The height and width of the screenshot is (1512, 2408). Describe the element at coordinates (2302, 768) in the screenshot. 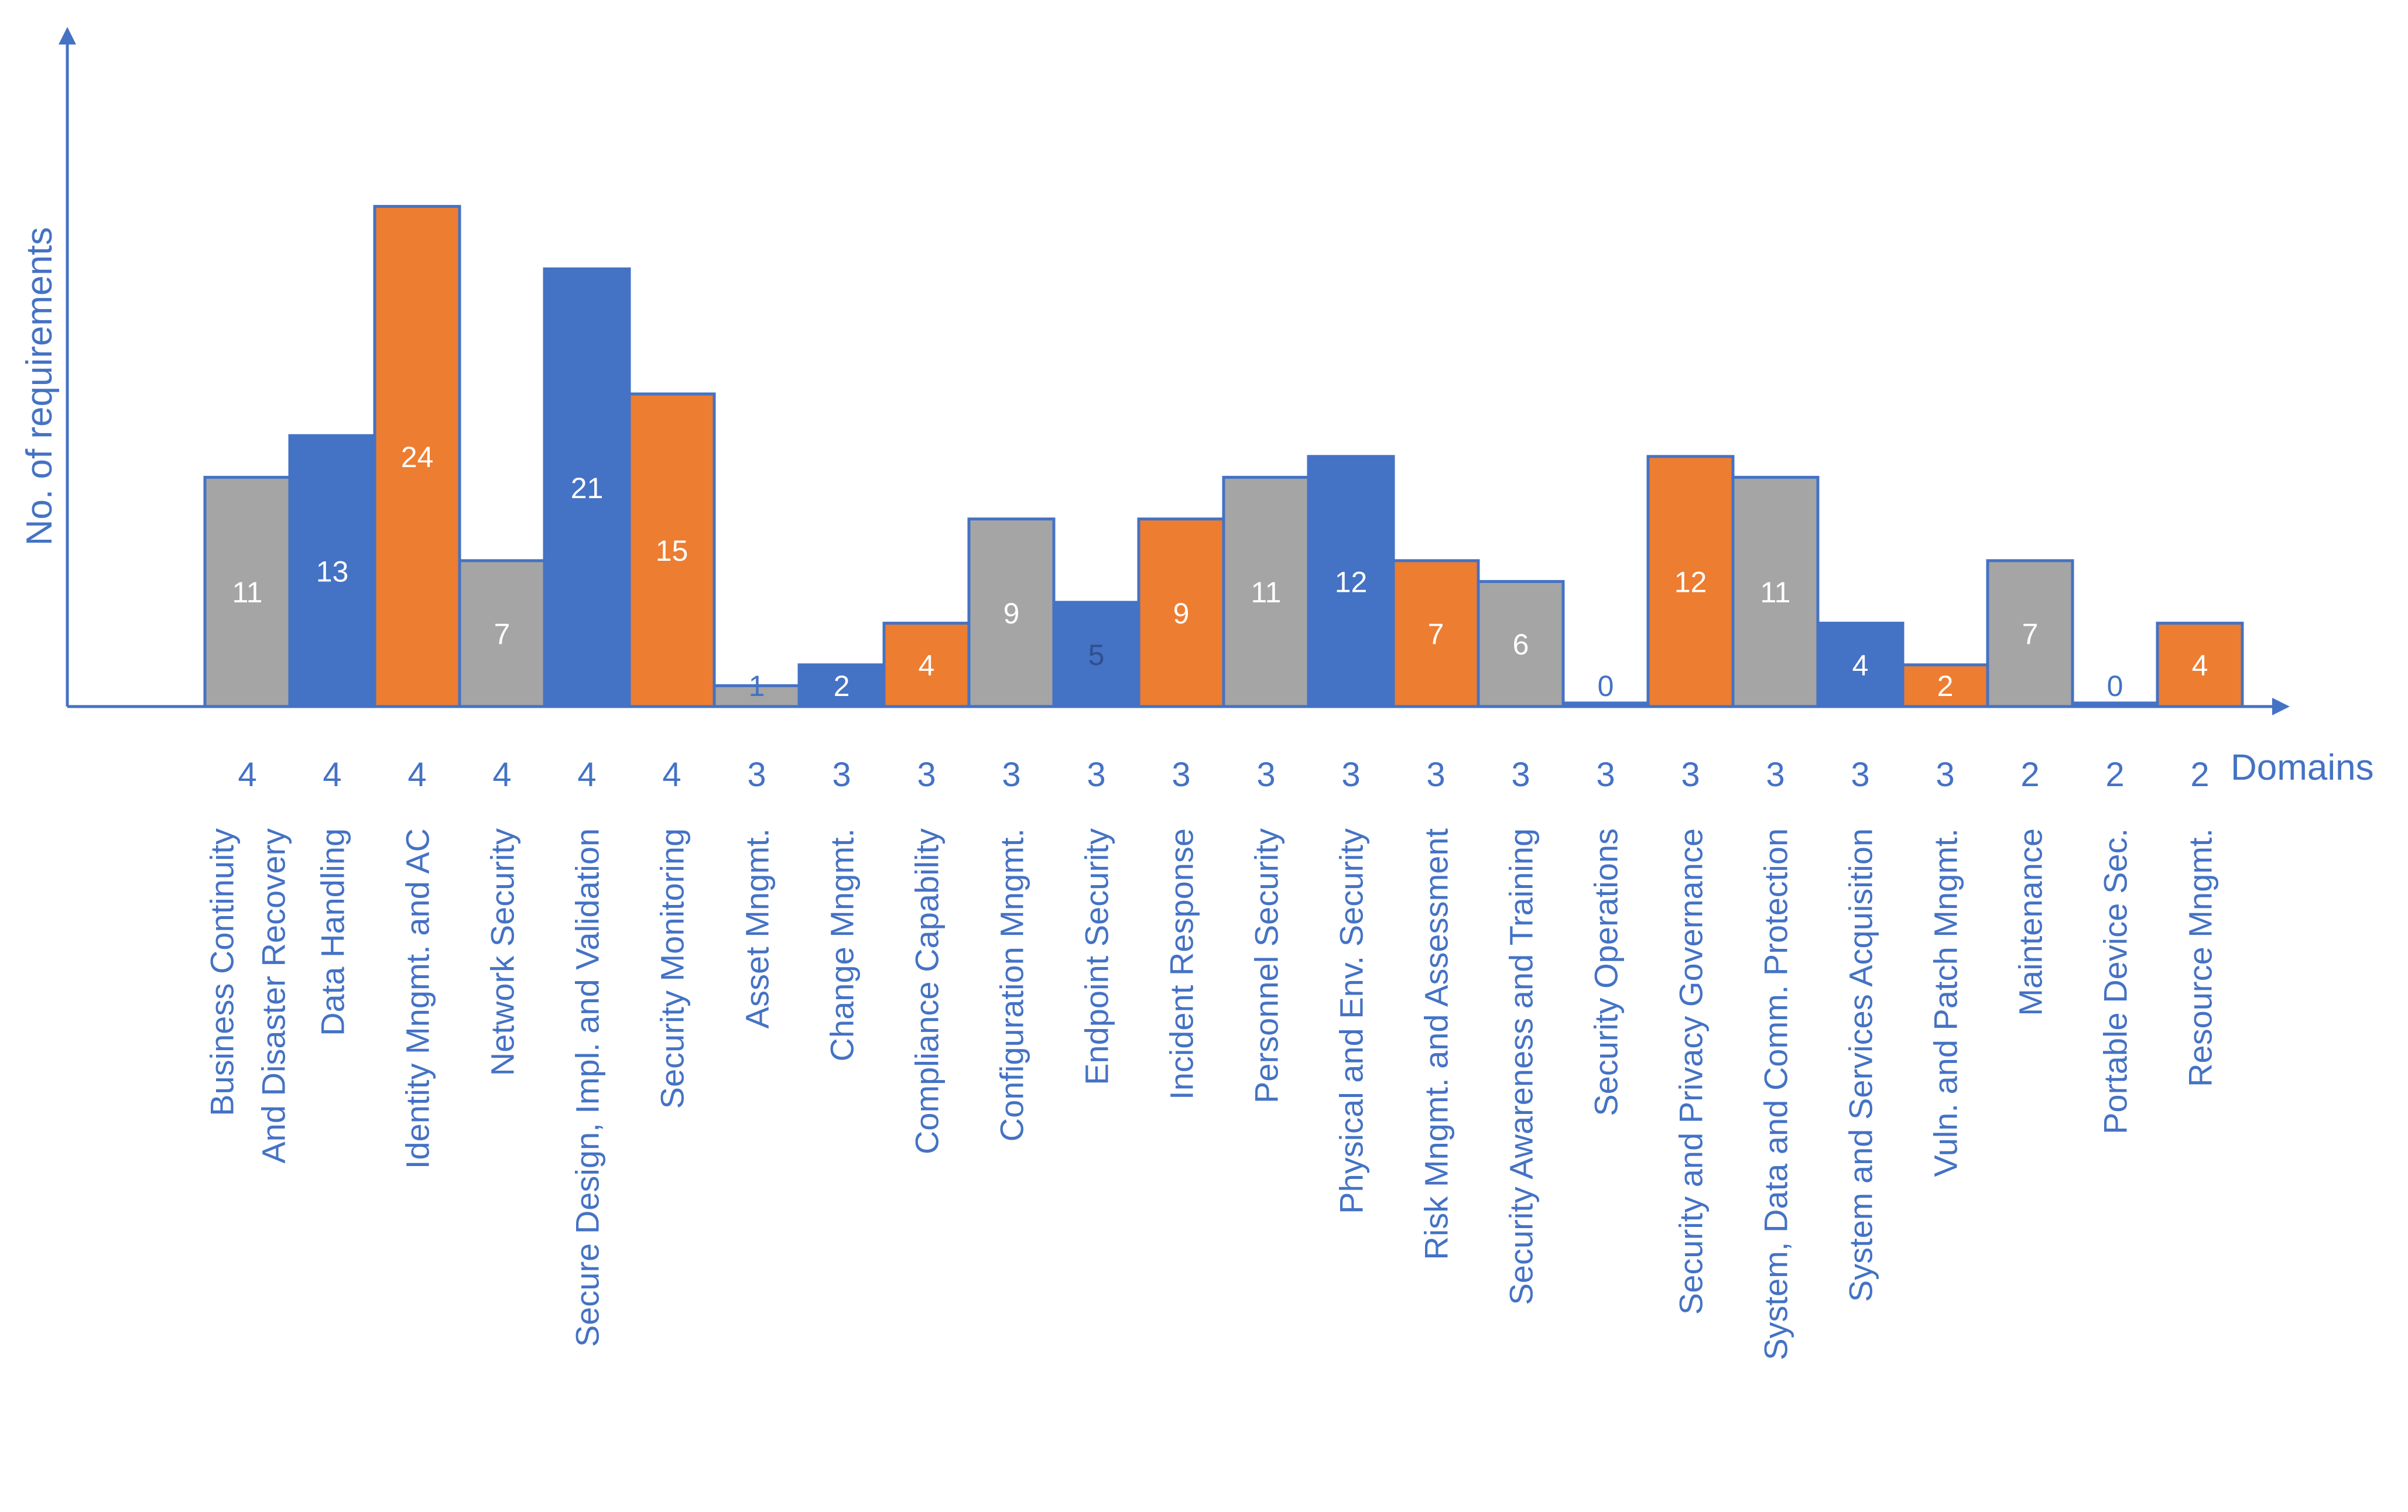

I see `x-axis-title: Domains` at that location.